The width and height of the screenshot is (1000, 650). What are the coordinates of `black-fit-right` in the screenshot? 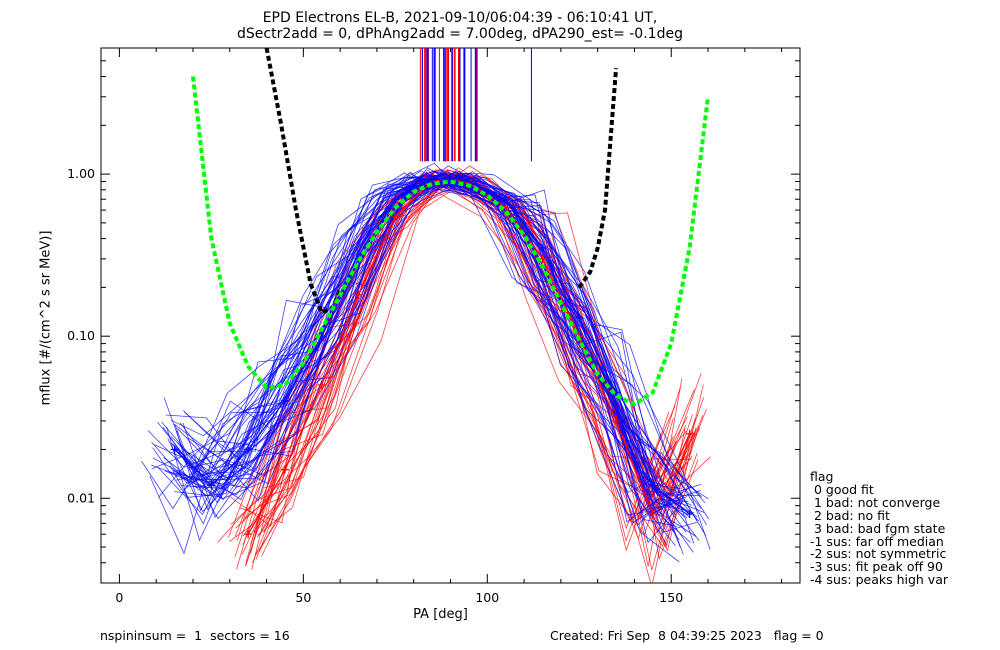 It's located at (598, 178).